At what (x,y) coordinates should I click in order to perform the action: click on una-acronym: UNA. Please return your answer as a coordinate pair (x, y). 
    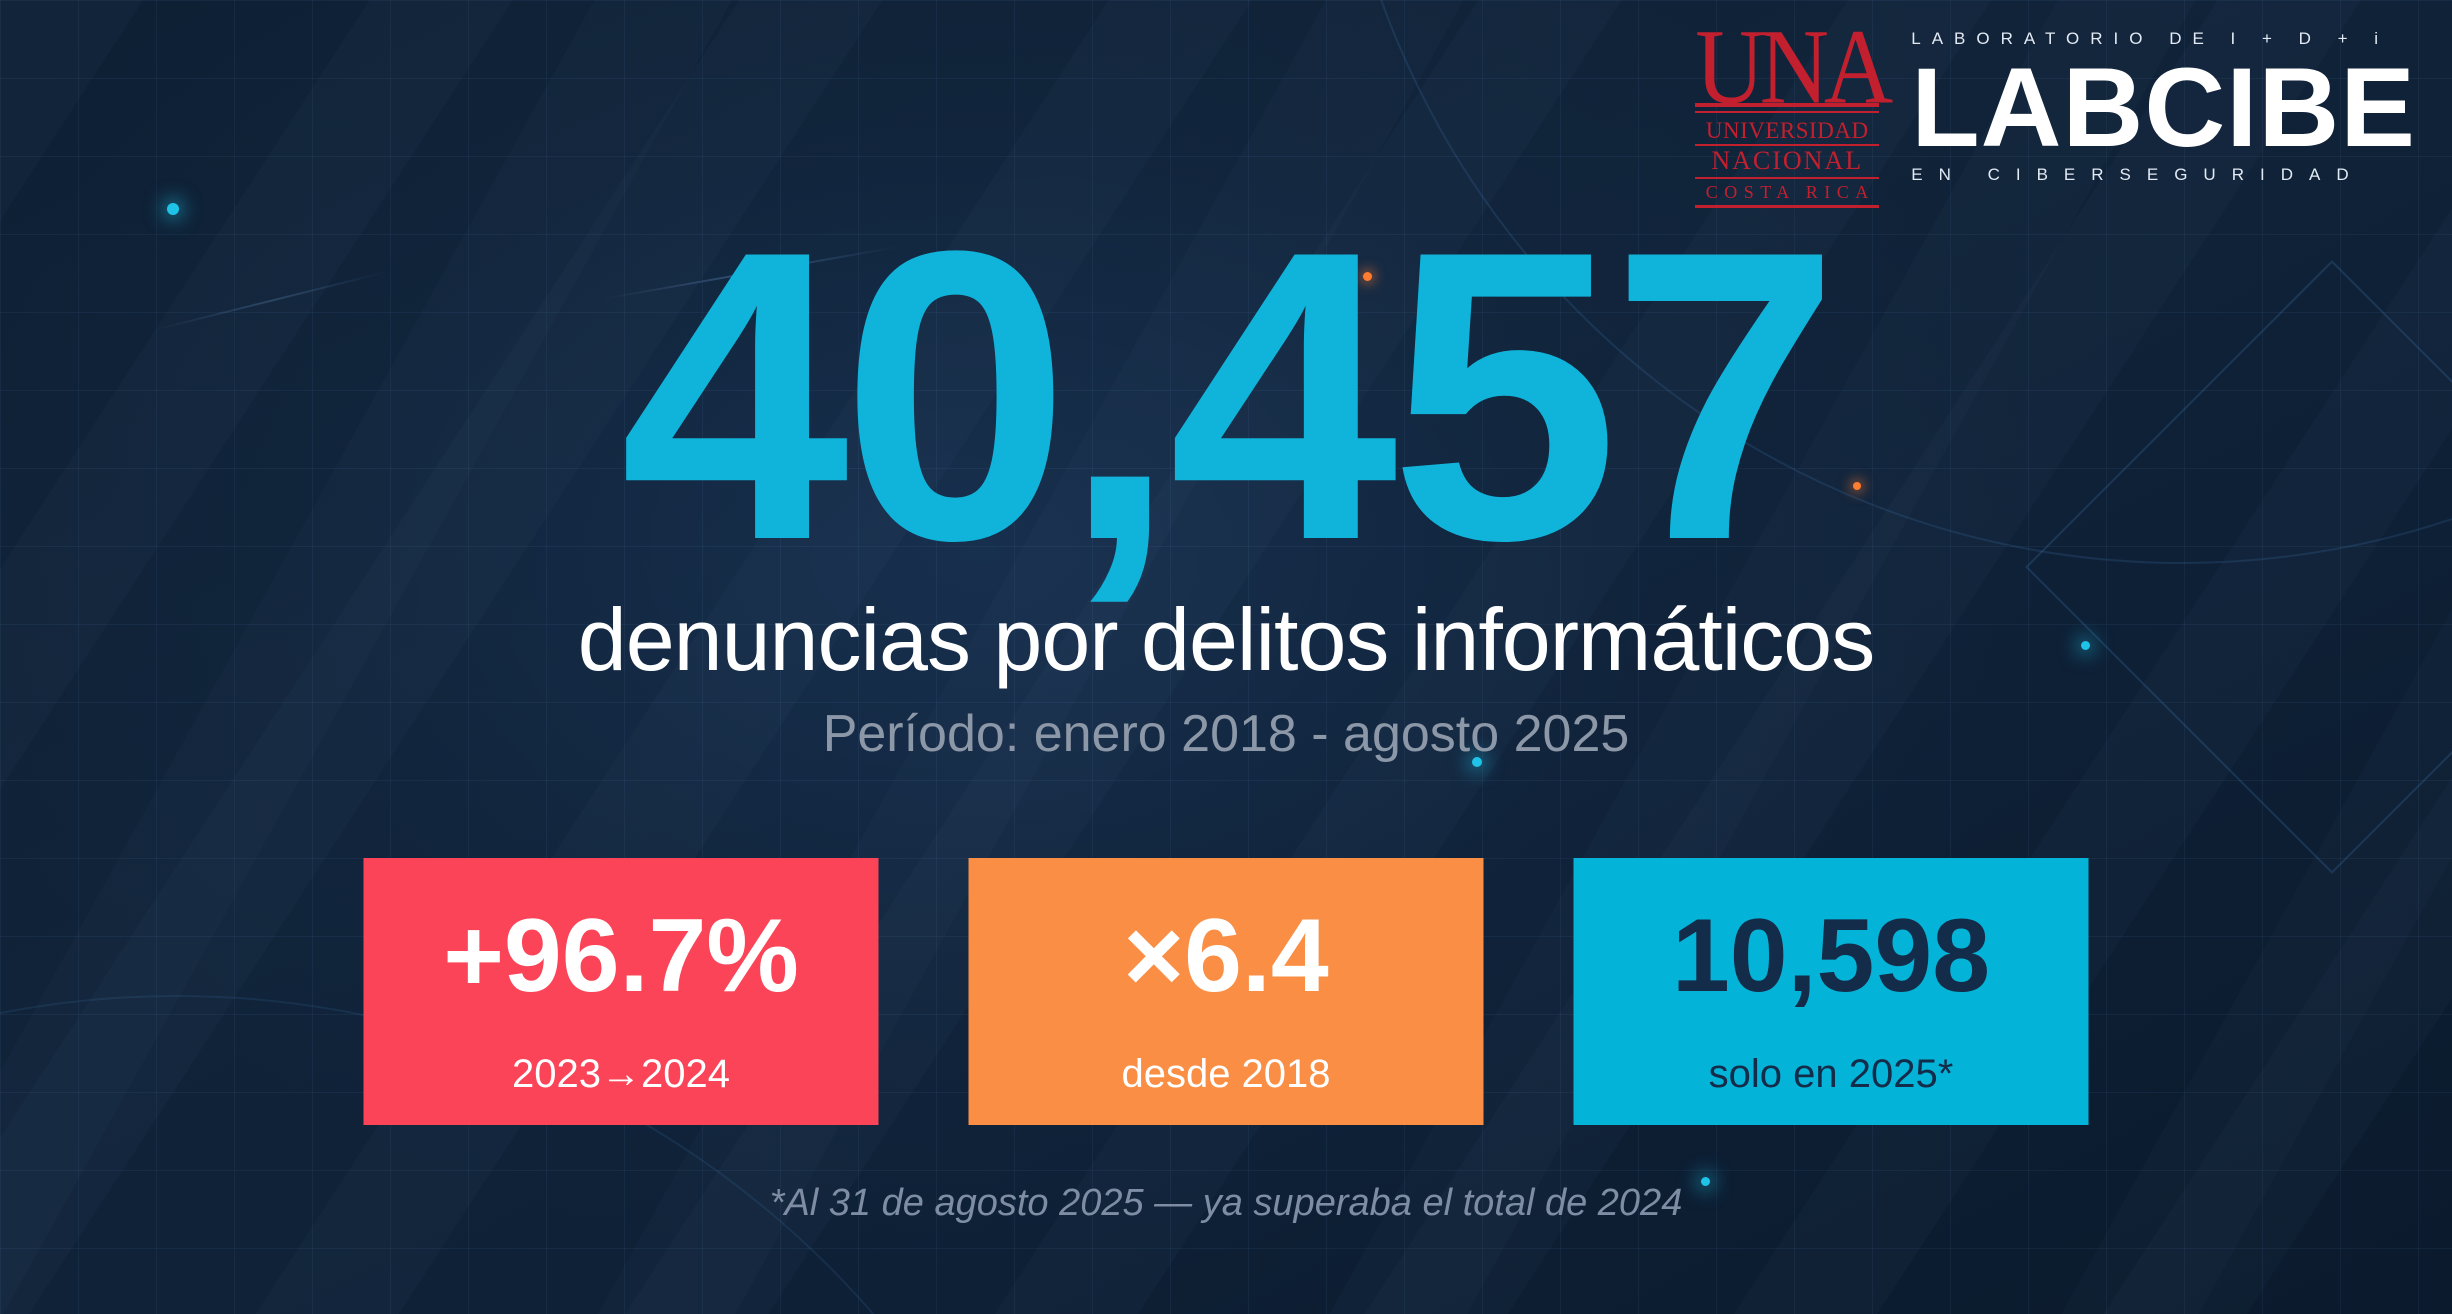
    Looking at the image, I should click on (1794, 66).